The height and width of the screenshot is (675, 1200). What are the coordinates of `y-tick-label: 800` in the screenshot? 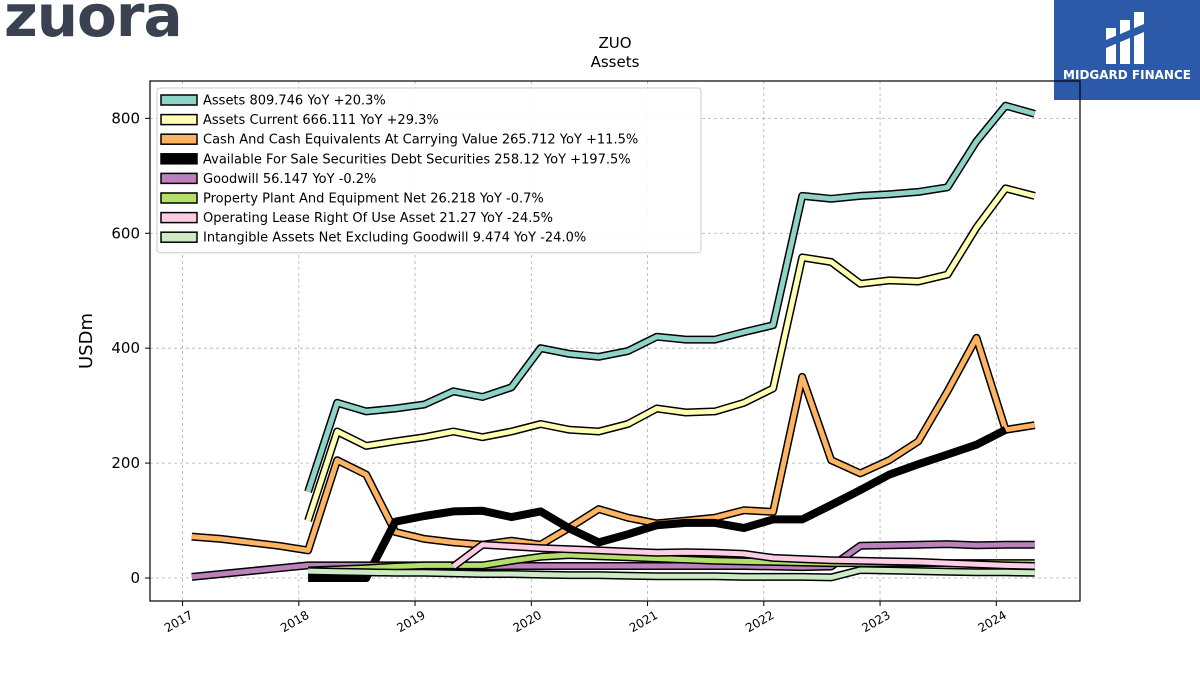 It's located at (125, 118).